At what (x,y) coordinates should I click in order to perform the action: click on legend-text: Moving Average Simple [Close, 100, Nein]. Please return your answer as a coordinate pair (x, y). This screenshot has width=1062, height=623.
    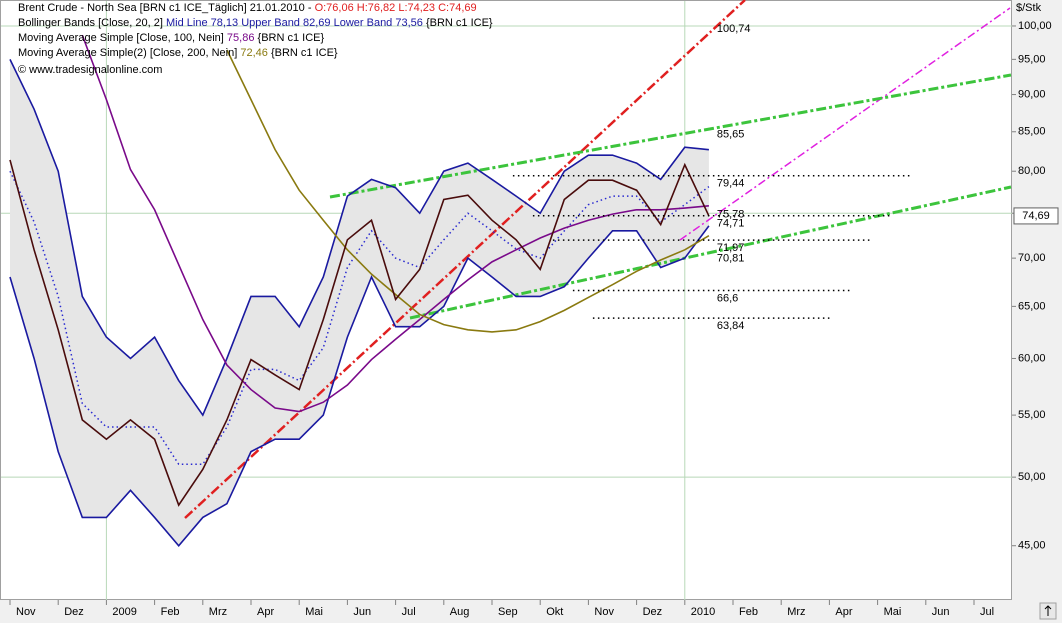
    Looking at the image, I should click on (121, 38).